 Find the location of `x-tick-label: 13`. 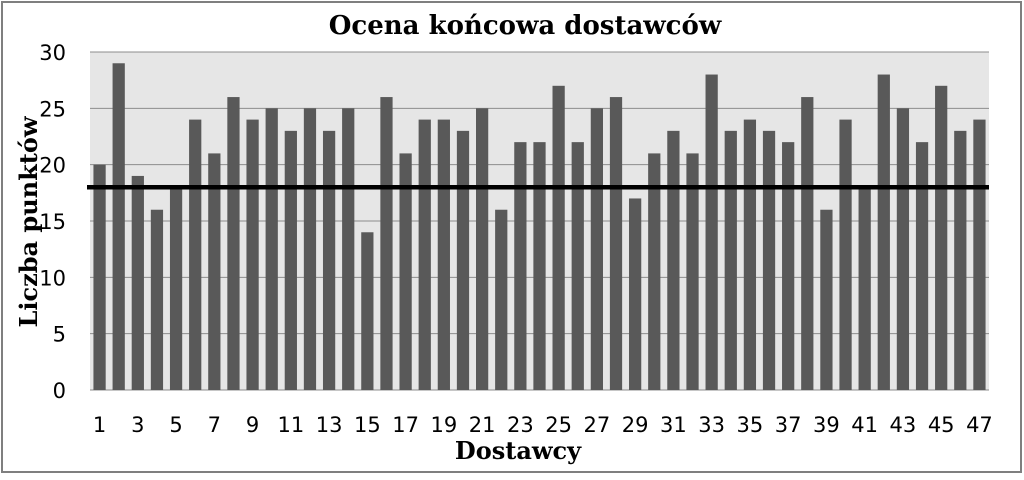

x-tick-label: 13 is located at coordinates (329, 425).